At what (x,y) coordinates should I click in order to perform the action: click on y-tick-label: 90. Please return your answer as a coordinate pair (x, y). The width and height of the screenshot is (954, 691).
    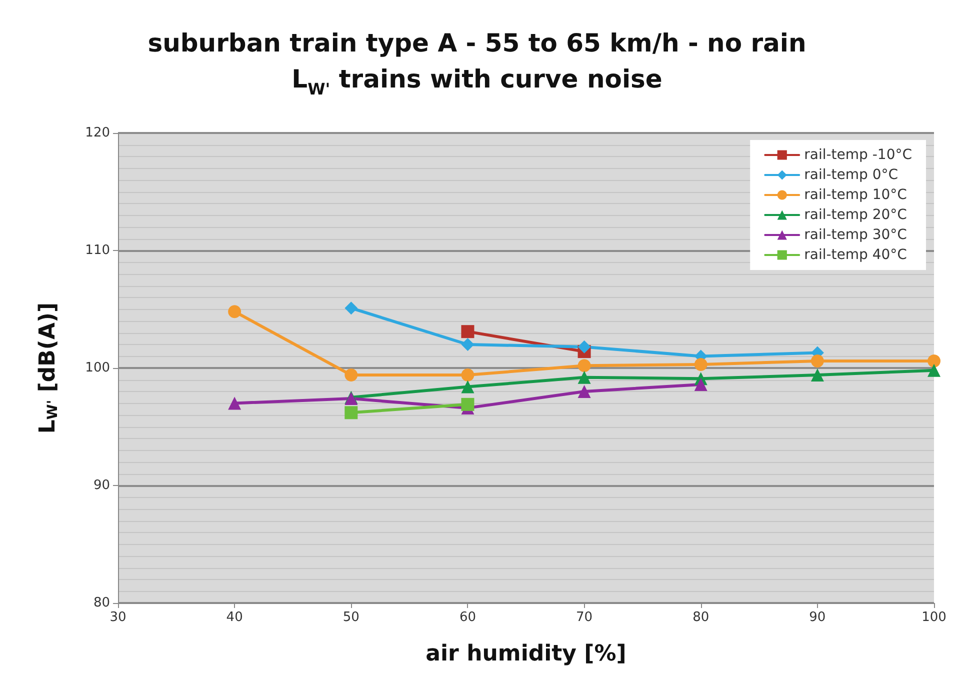
    Looking at the image, I should click on (101, 485).